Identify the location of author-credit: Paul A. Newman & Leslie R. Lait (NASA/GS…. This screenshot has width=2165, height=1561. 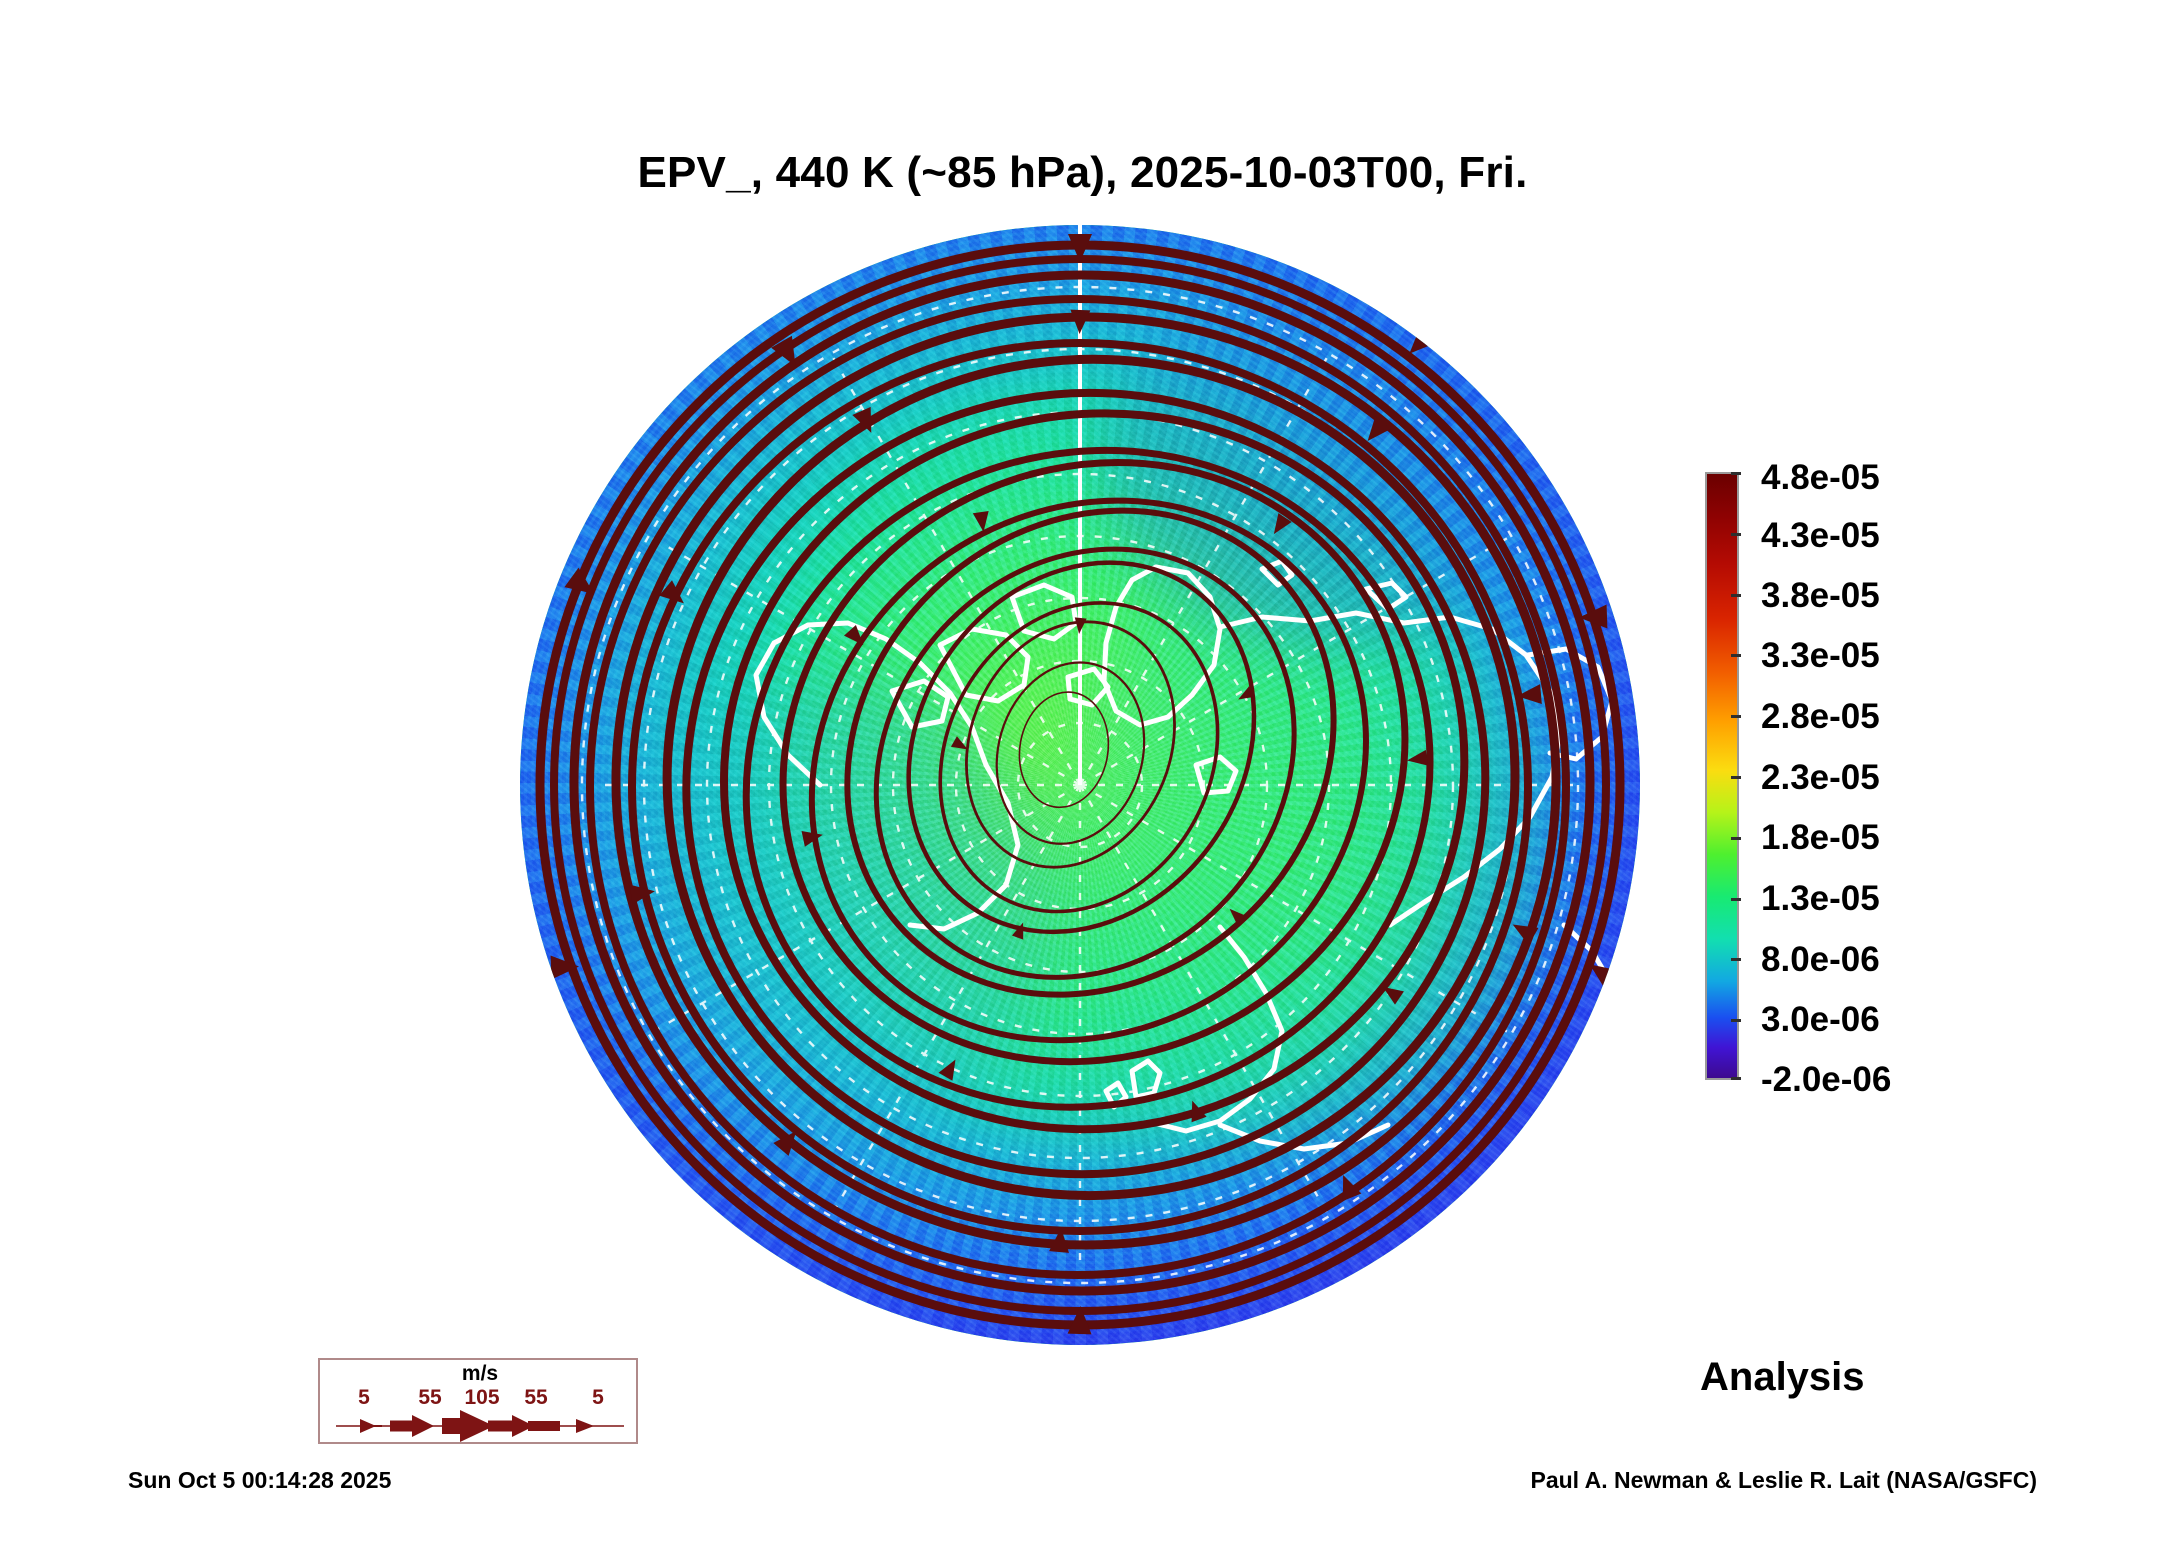
(1783, 1480).